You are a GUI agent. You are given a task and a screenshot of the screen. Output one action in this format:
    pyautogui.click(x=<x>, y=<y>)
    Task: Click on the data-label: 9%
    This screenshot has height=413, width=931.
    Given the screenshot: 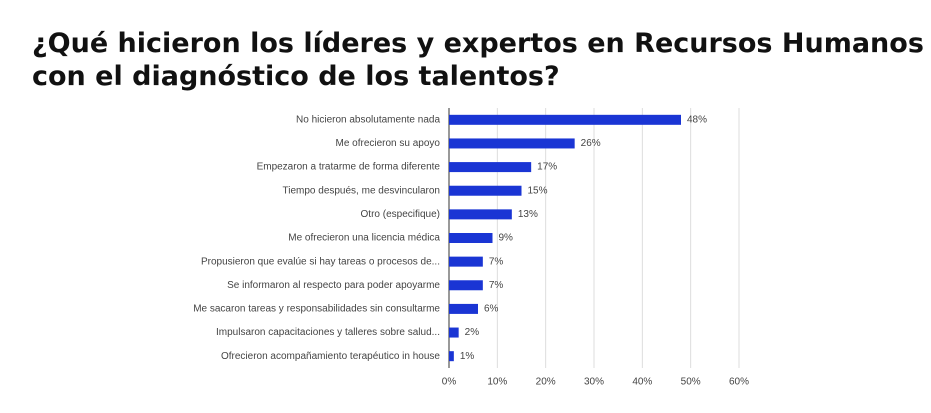 What is the action you would take?
    pyautogui.click(x=506, y=238)
    